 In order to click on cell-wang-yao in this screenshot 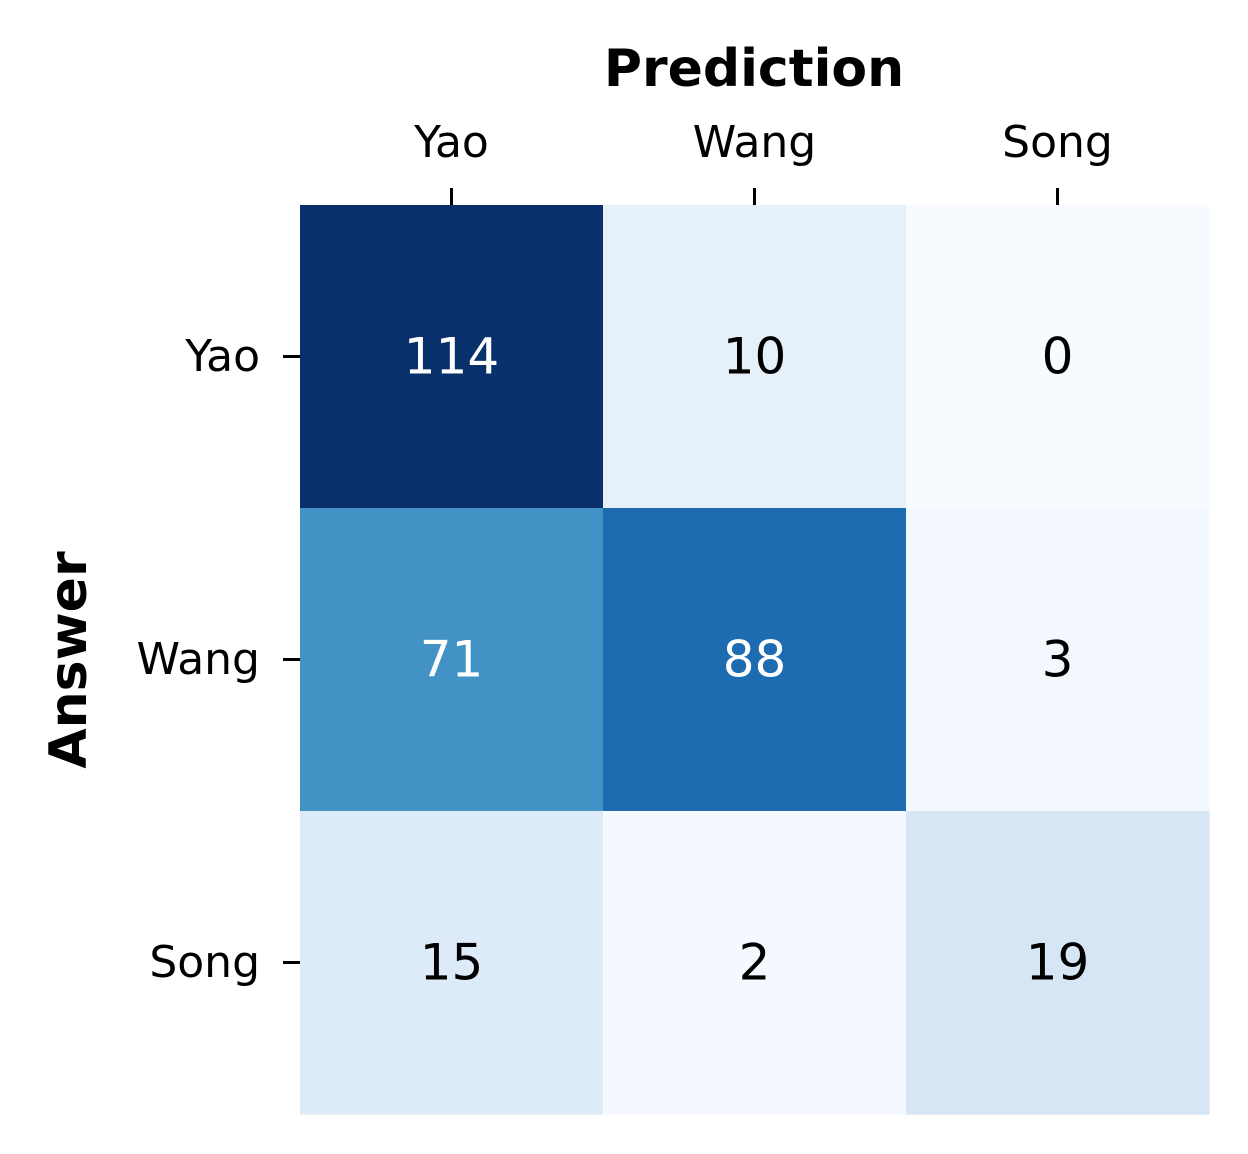, I will do `click(452, 660)`.